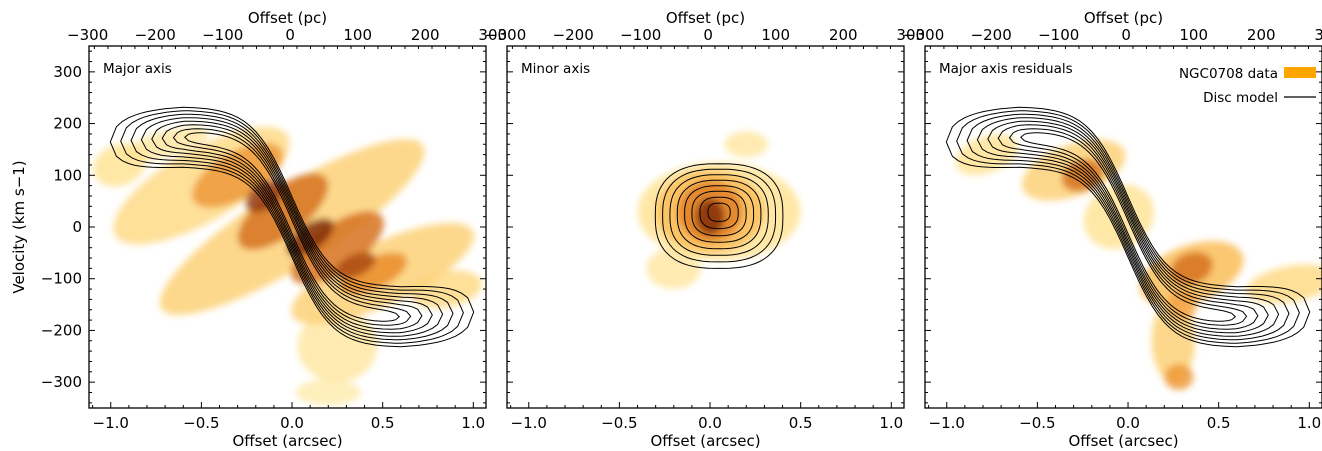 The width and height of the screenshot is (1322, 451). What do you see at coordinates (61, 382) in the screenshot?
I see `y-tick-label: −300` at bounding box center [61, 382].